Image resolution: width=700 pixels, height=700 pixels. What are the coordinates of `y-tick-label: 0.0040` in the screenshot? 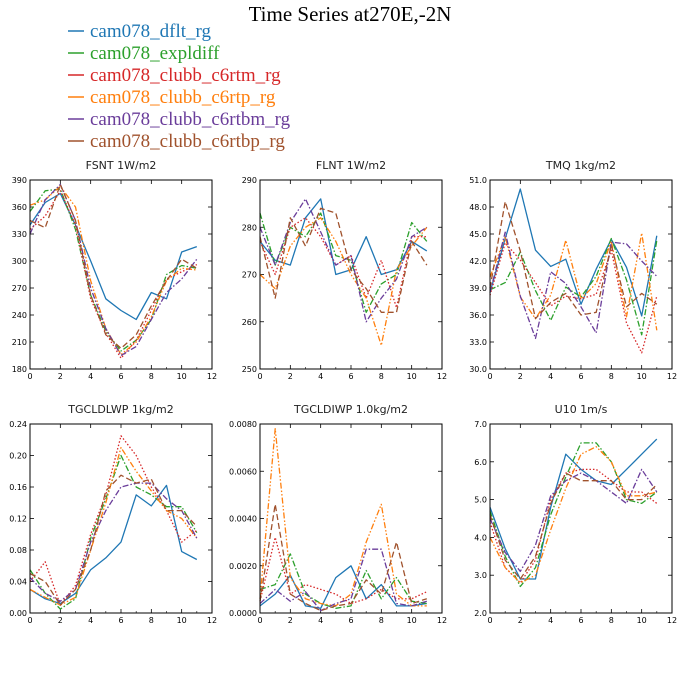 It's located at (243, 519).